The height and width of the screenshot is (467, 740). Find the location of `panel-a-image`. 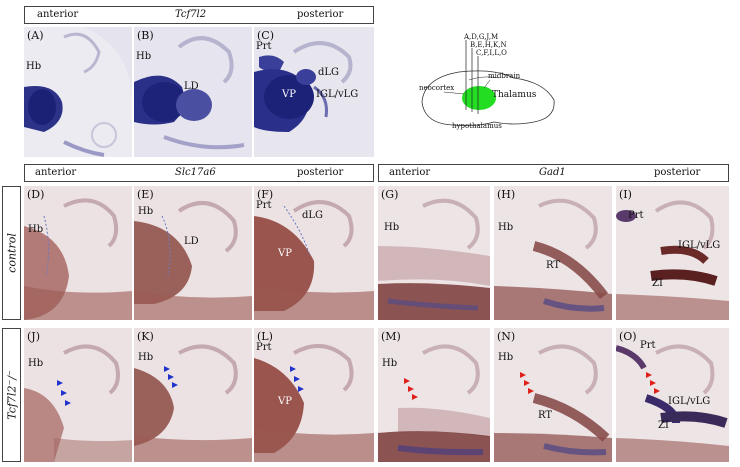

panel-a-image is located at coordinates (78, 92).